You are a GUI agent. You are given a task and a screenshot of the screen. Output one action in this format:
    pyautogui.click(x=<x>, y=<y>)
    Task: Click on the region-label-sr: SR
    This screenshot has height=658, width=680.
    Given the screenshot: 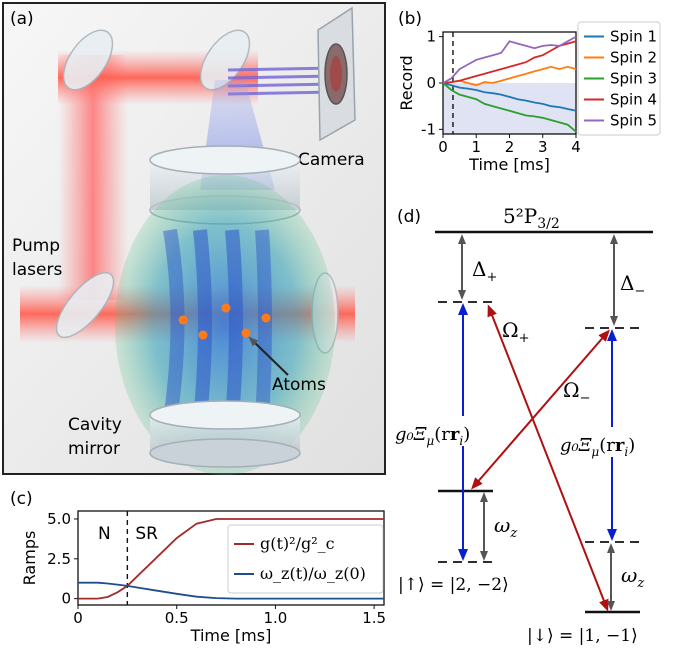 What is the action you would take?
    pyautogui.click(x=146, y=534)
    